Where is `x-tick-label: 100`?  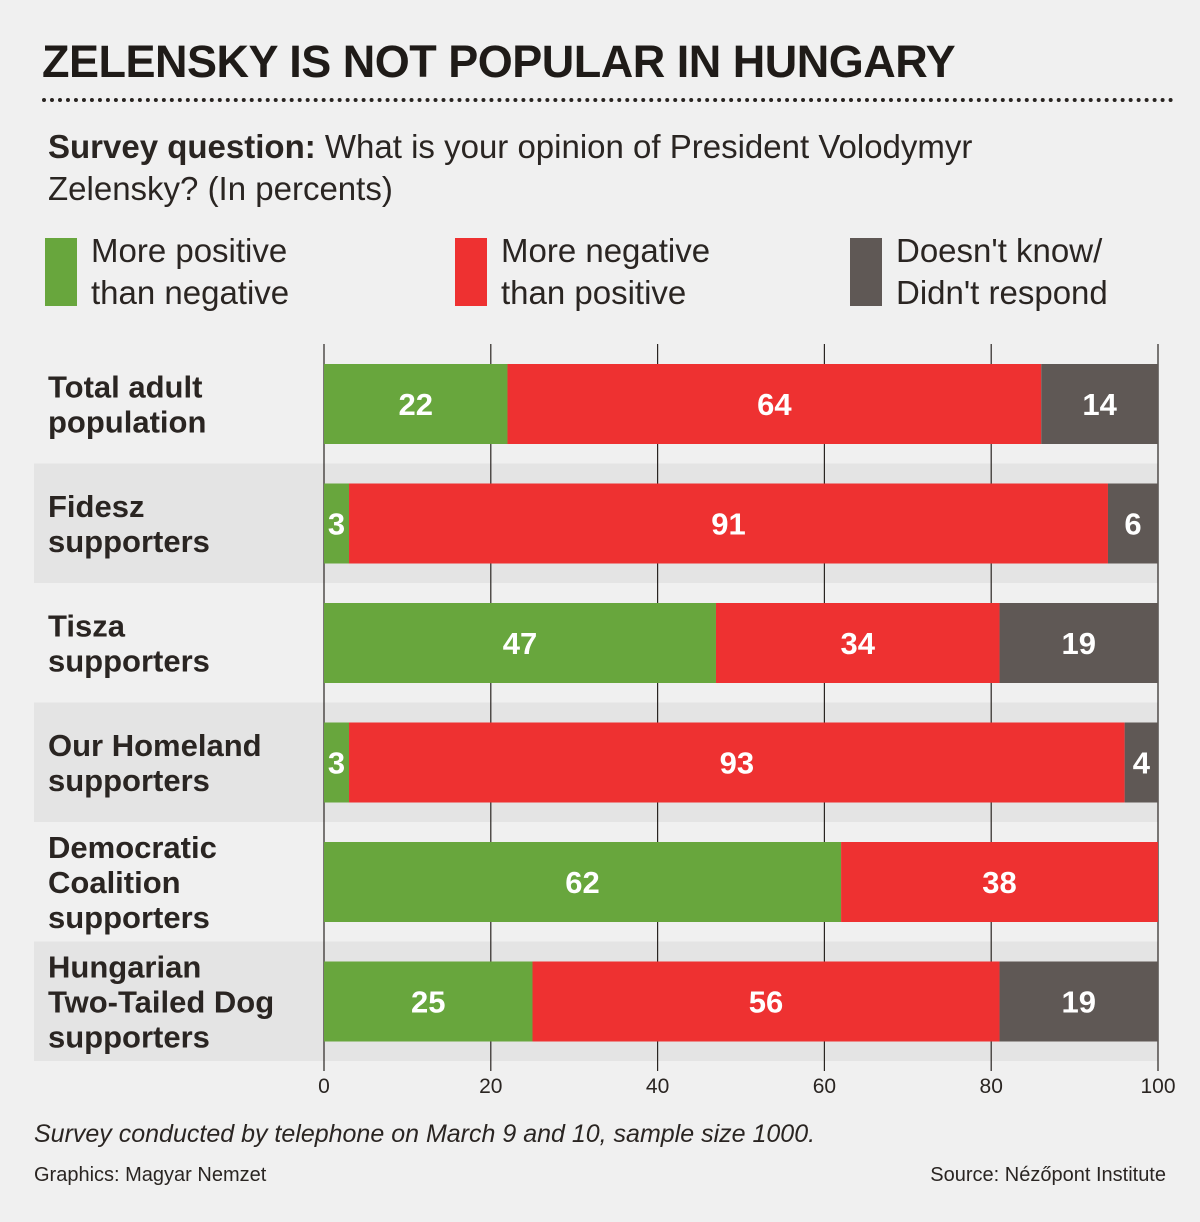 x-tick-label: 100 is located at coordinates (1157, 1086).